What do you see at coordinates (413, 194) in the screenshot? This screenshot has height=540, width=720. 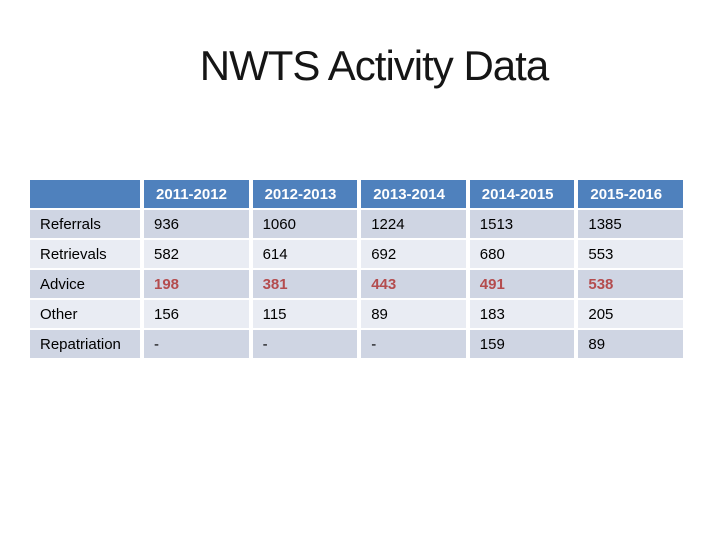 I see `column-header-2013-2014: 2013-2014` at bounding box center [413, 194].